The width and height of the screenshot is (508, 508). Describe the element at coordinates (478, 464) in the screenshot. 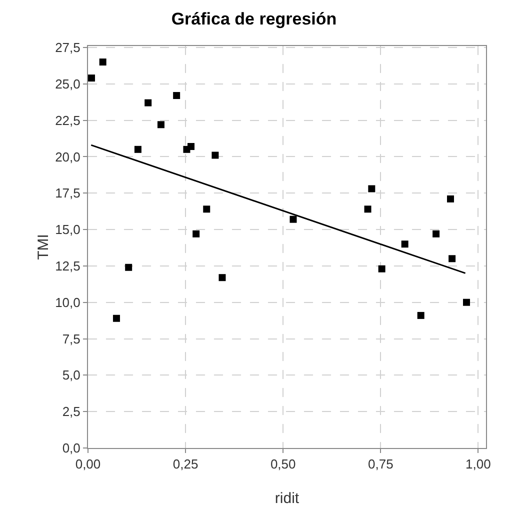

I see `x-tick-label: 1,00` at that location.